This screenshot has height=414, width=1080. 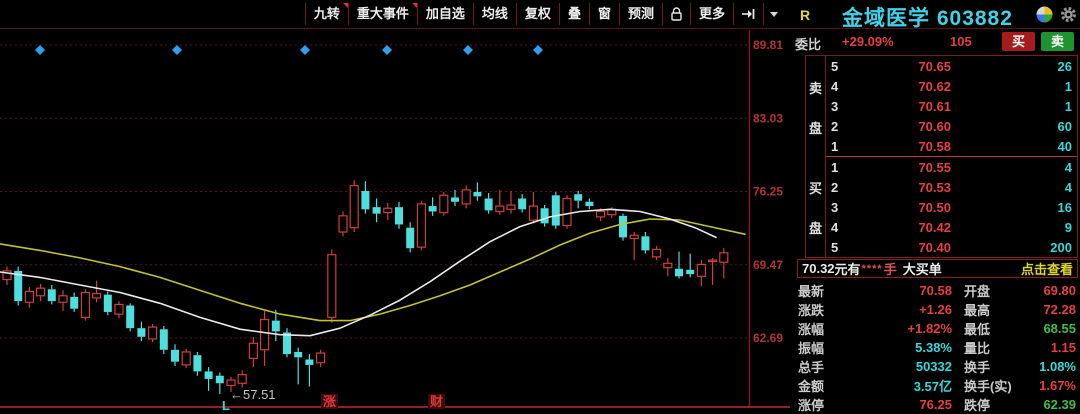 I want to click on level-price: 70.61, so click(x=934, y=106).